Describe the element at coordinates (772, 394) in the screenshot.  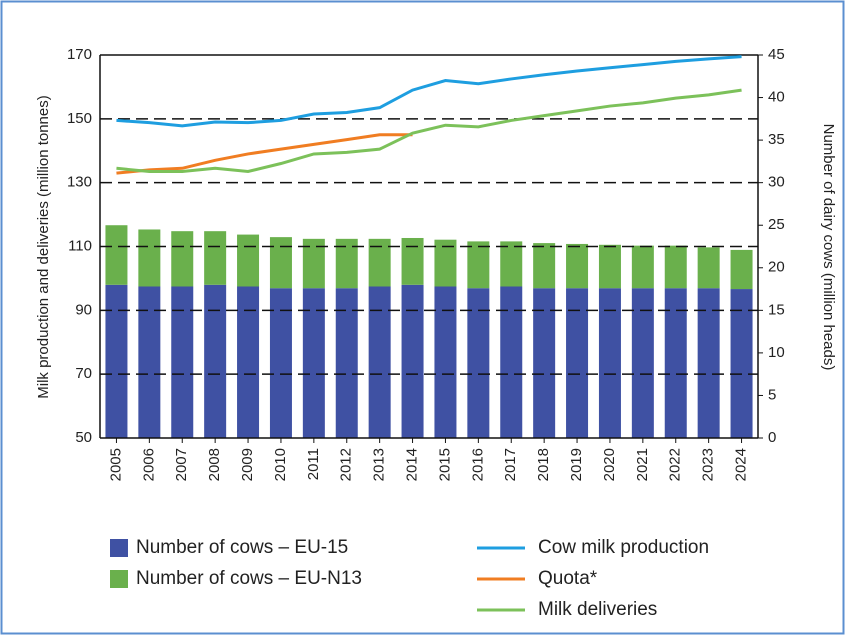
I see `y2-tick-label: 5` at that location.